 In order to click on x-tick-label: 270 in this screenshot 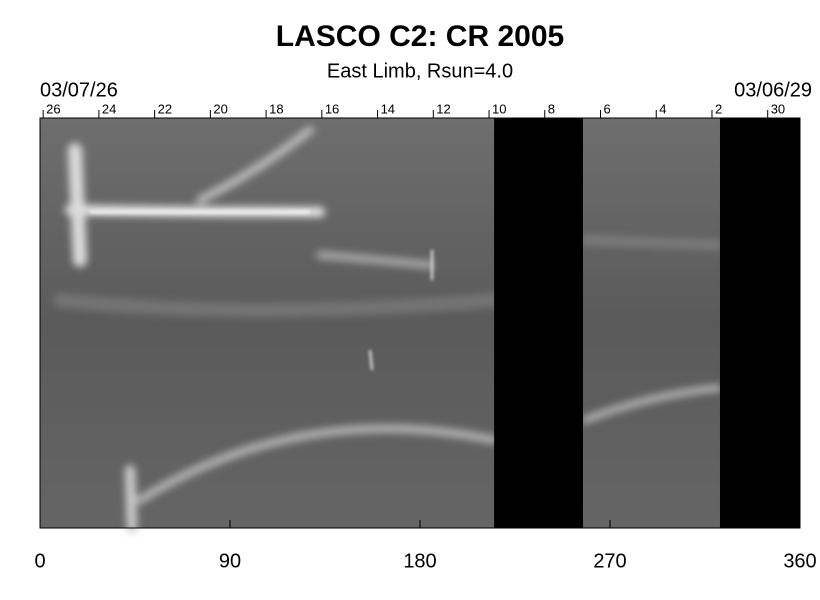, I will do `click(609, 561)`.